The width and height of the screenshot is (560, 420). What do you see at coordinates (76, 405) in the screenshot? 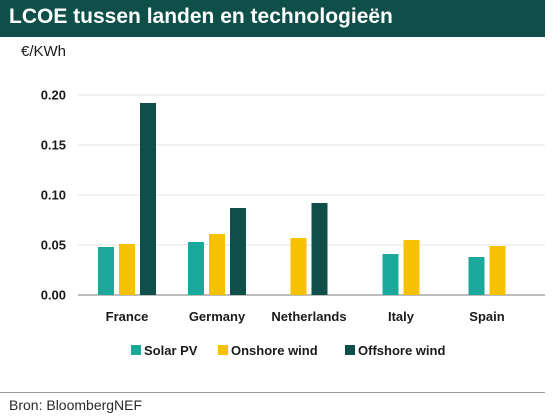
I see `source-note: Bron: BloombergNEF` at bounding box center [76, 405].